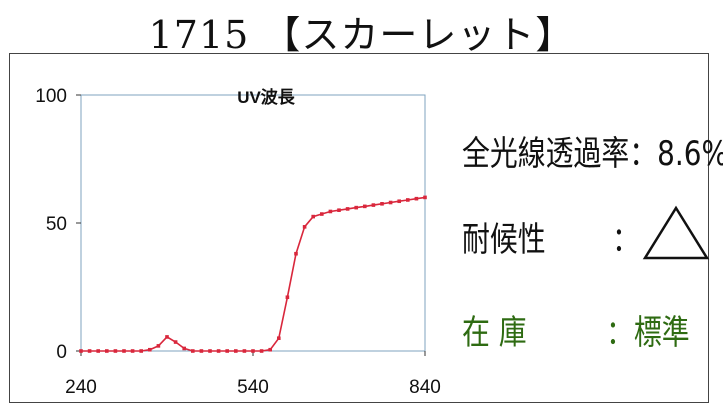 The image size is (723, 414). Describe the element at coordinates (504, 240) in the screenshot. I see `durability-label: 耐候性` at that location.